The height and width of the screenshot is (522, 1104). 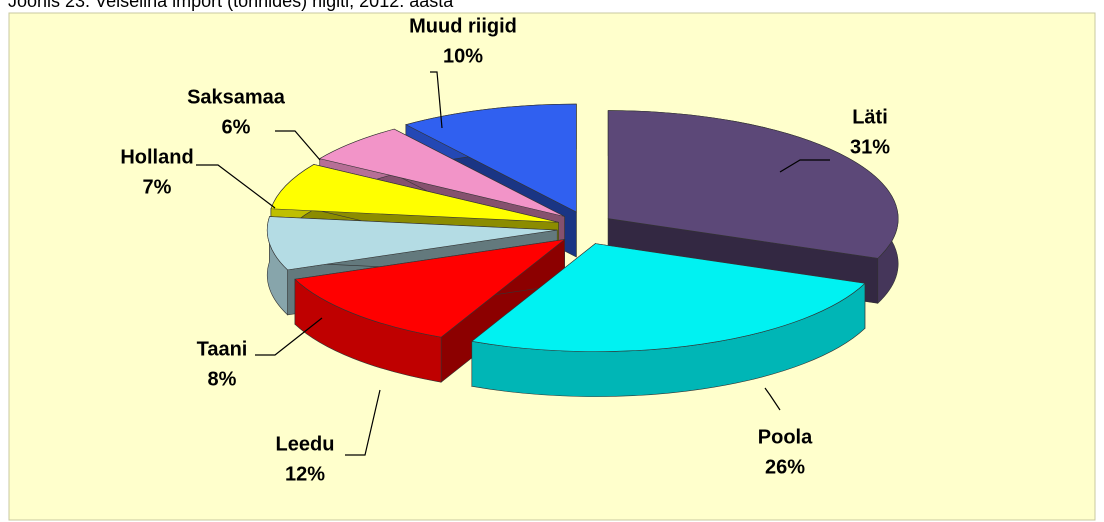 I want to click on value-label: 8%, so click(x=222, y=379).